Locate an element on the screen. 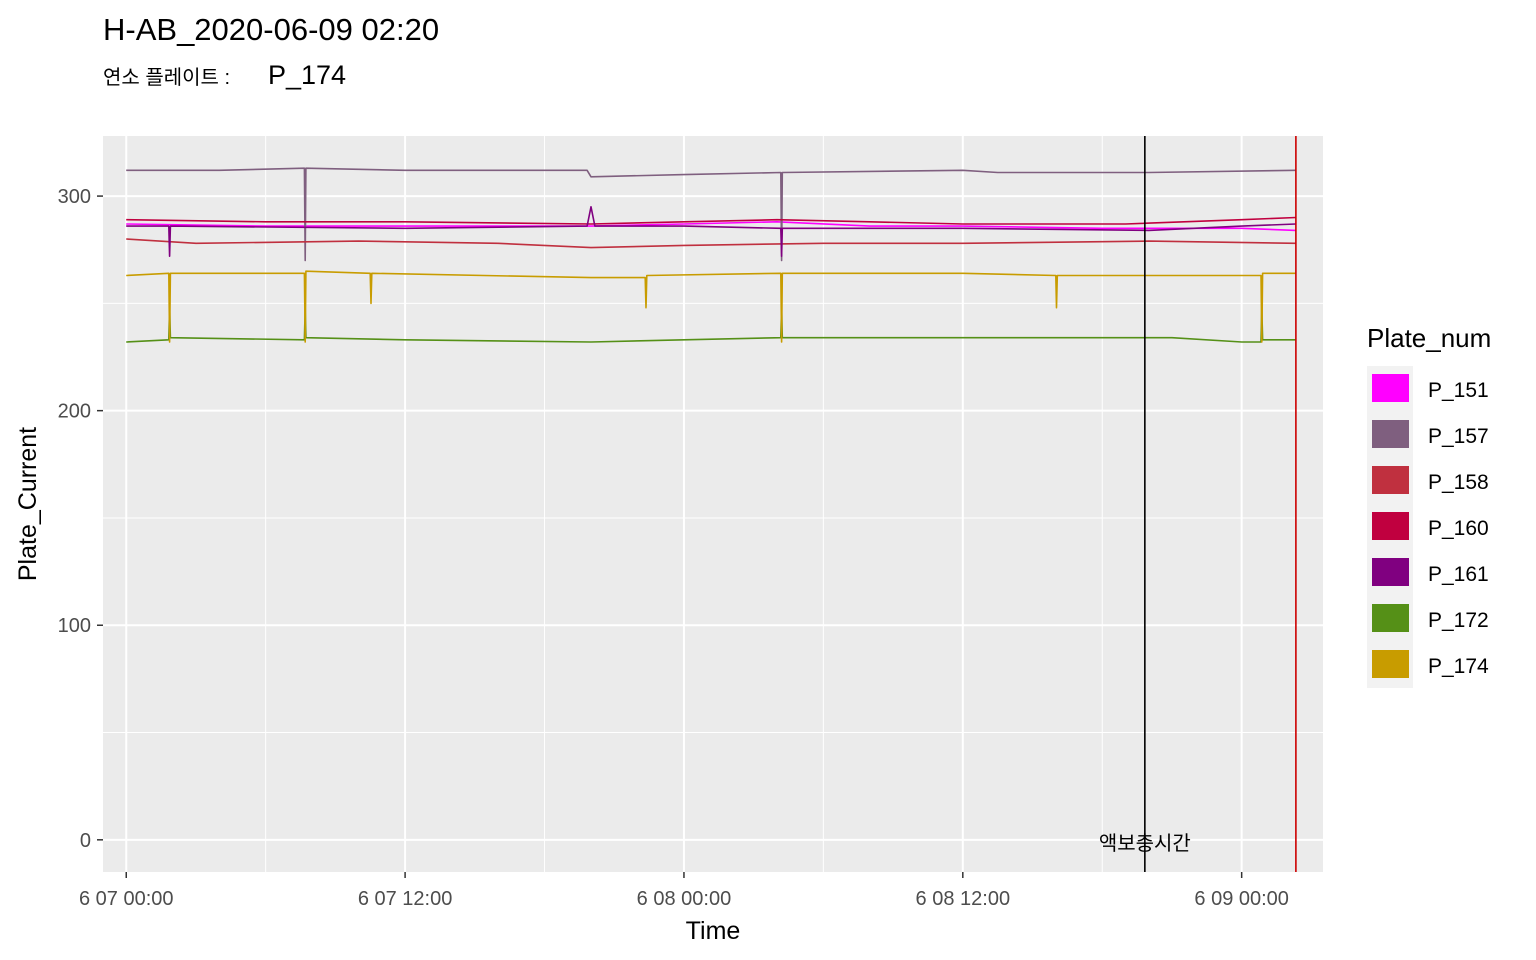 This screenshot has height=960, width=1536. series-lines is located at coordinates (711, 255).